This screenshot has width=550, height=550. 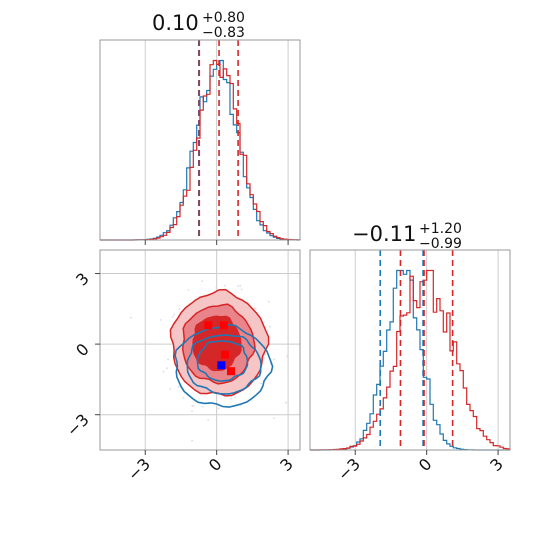 I want to click on marginal-1-grid, so click(x=216, y=140).